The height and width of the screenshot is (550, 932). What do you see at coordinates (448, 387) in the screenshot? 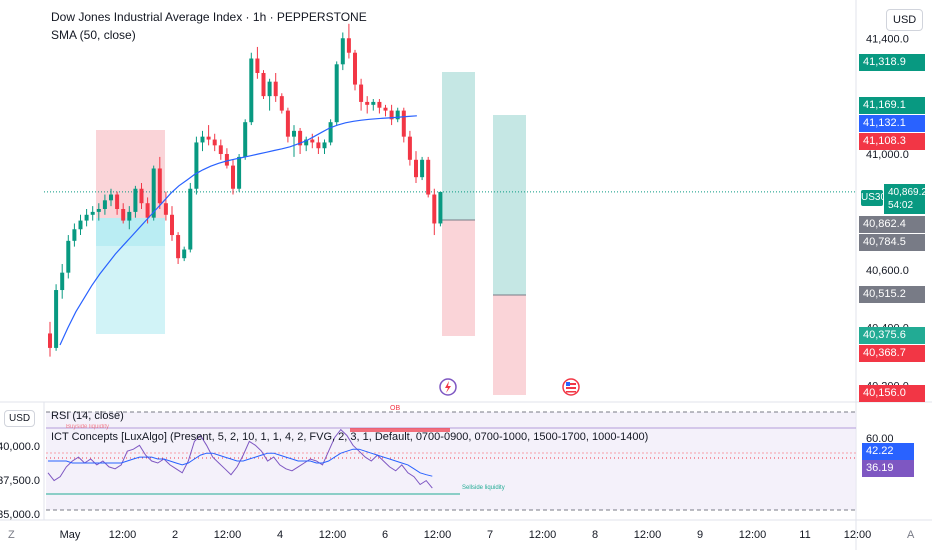
I see `lightning-icon` at bounding box center [448, 387].